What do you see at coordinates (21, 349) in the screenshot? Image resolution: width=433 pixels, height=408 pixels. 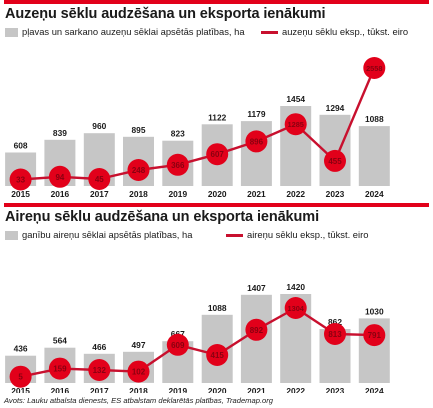 I see `bar-value-label: 436` at bounding box center [21, 349].